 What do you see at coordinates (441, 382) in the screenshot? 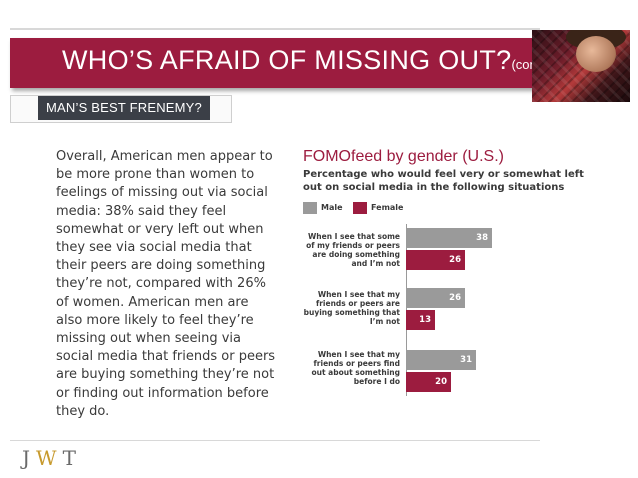
I see `bar-value-label: 20` at bounding box center [441, 382].